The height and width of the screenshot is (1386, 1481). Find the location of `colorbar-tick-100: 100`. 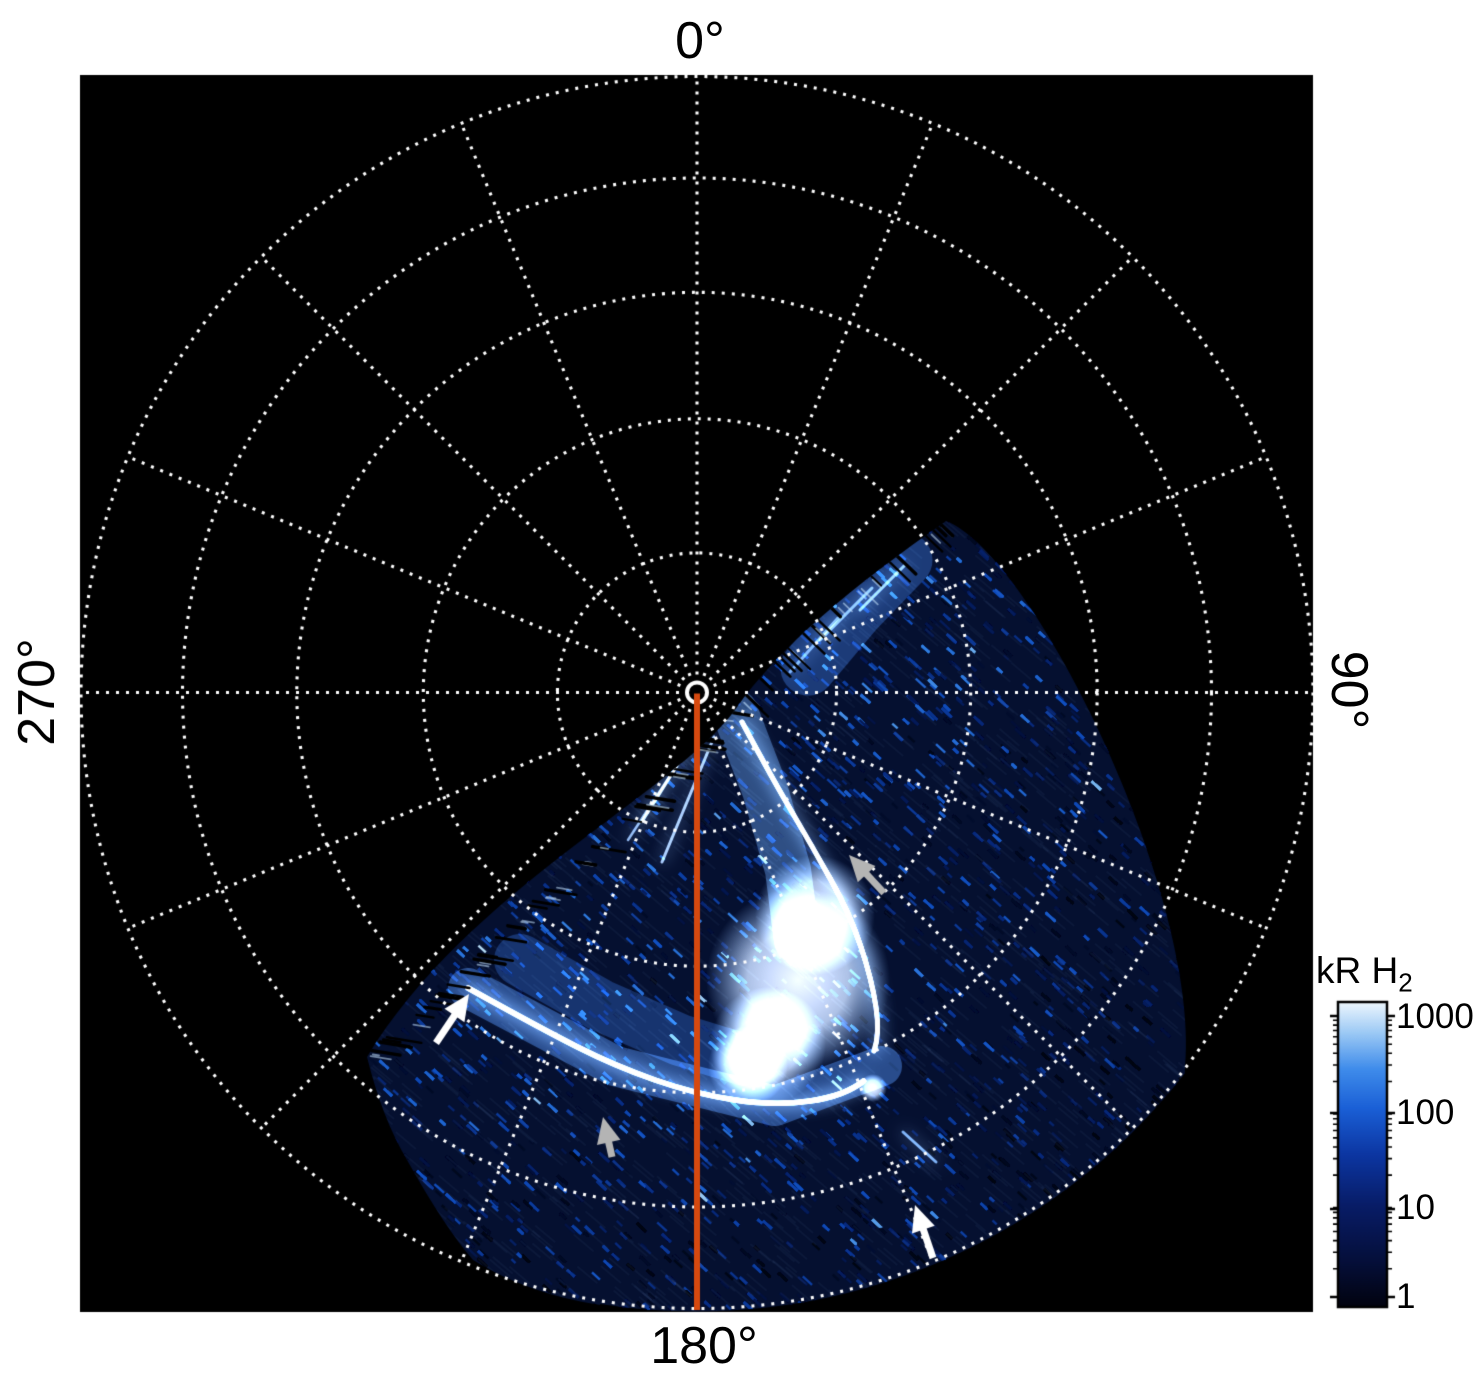

colorbar-tick-100: 100 is located at coordinates (1425, 1112).